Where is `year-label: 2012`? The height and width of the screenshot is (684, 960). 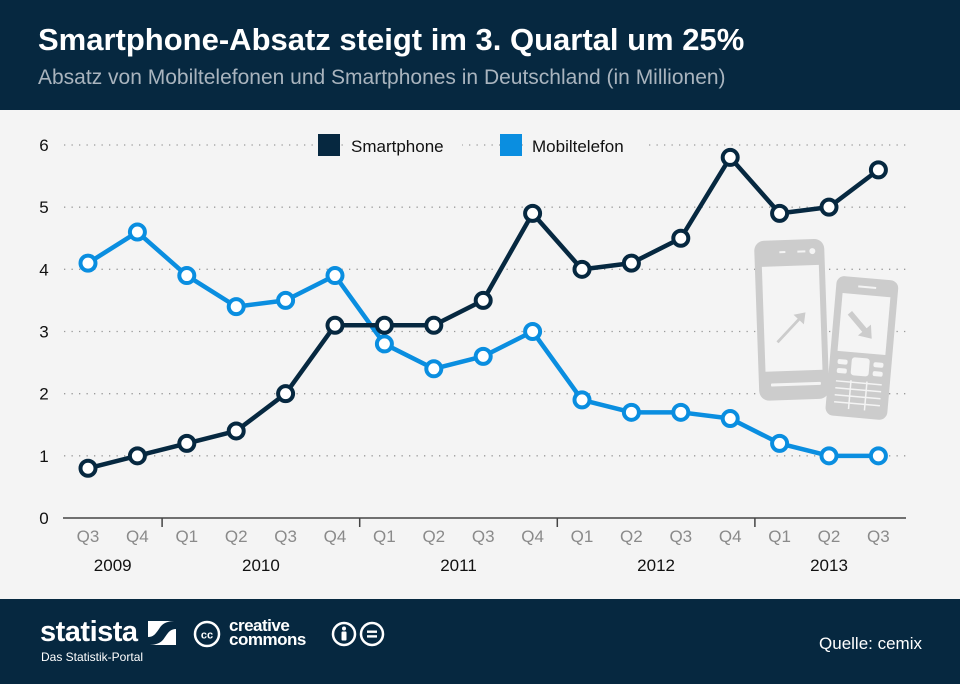 year-label: 2012 is located at coordinates (656, 565).